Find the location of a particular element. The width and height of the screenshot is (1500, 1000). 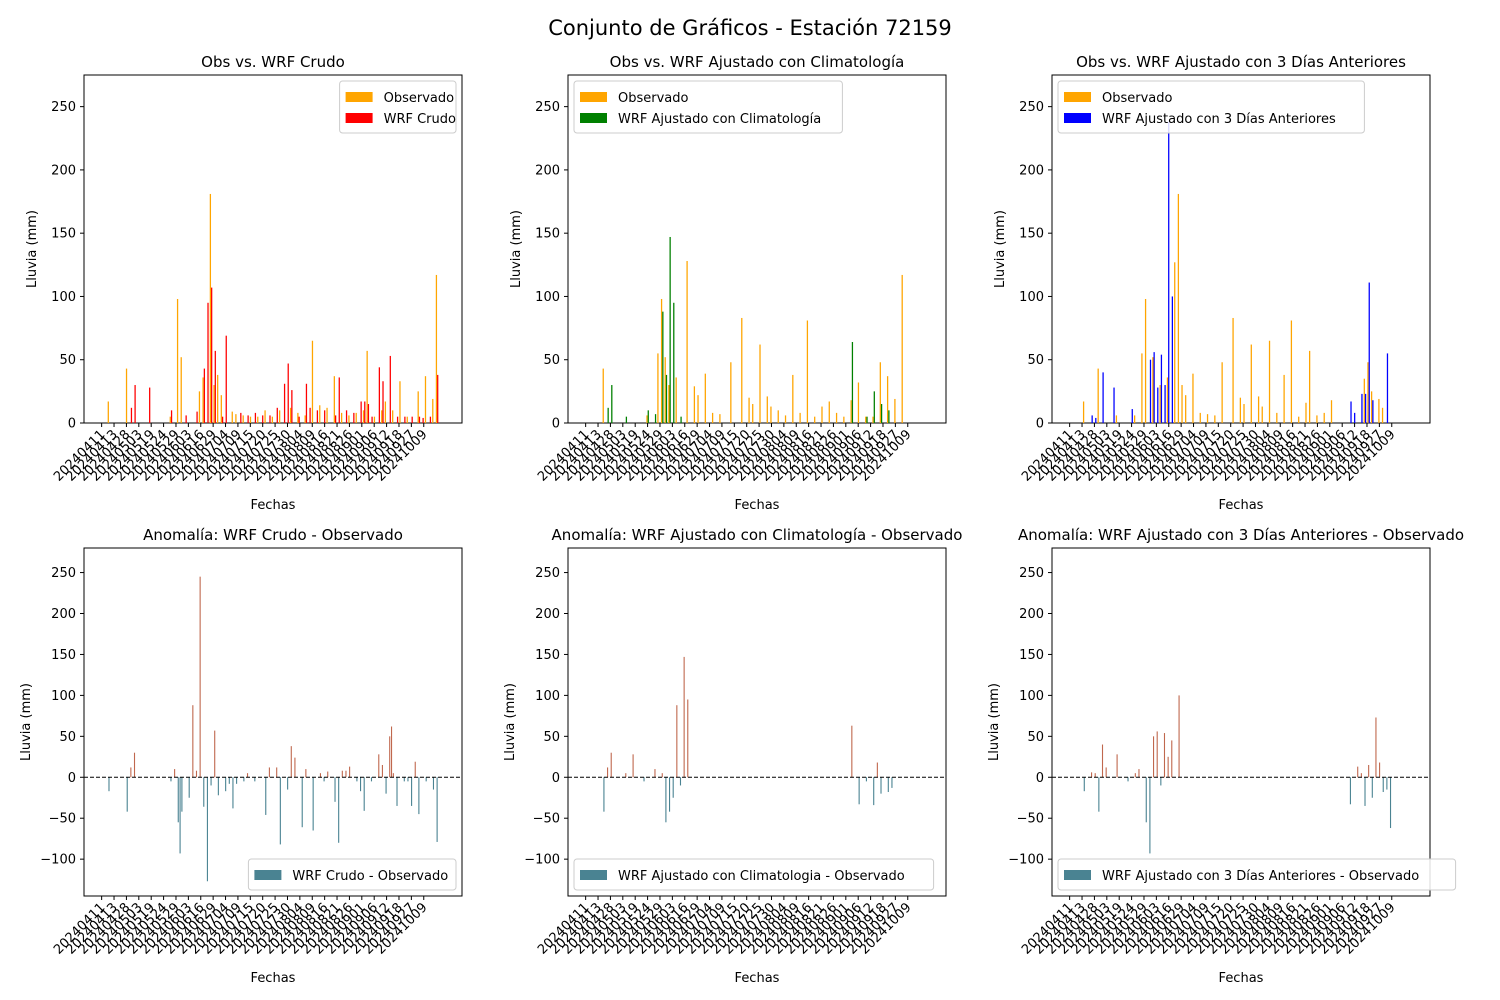

legend-entry-label: WRF Ajustado con Climatología is located at coordinates (719, 119).